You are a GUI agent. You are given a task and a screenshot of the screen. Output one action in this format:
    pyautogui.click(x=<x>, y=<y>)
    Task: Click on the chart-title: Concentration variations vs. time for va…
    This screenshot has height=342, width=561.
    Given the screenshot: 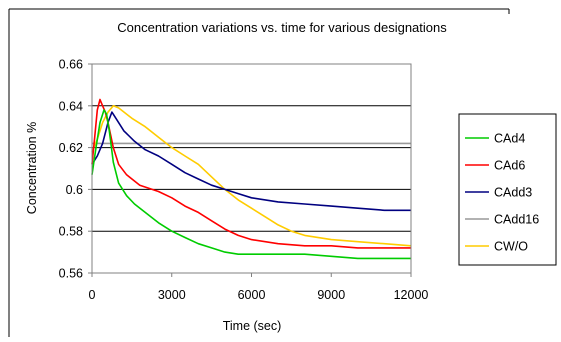 What is the action you would take?
    pyautogui.click(x=282, y=27)
    